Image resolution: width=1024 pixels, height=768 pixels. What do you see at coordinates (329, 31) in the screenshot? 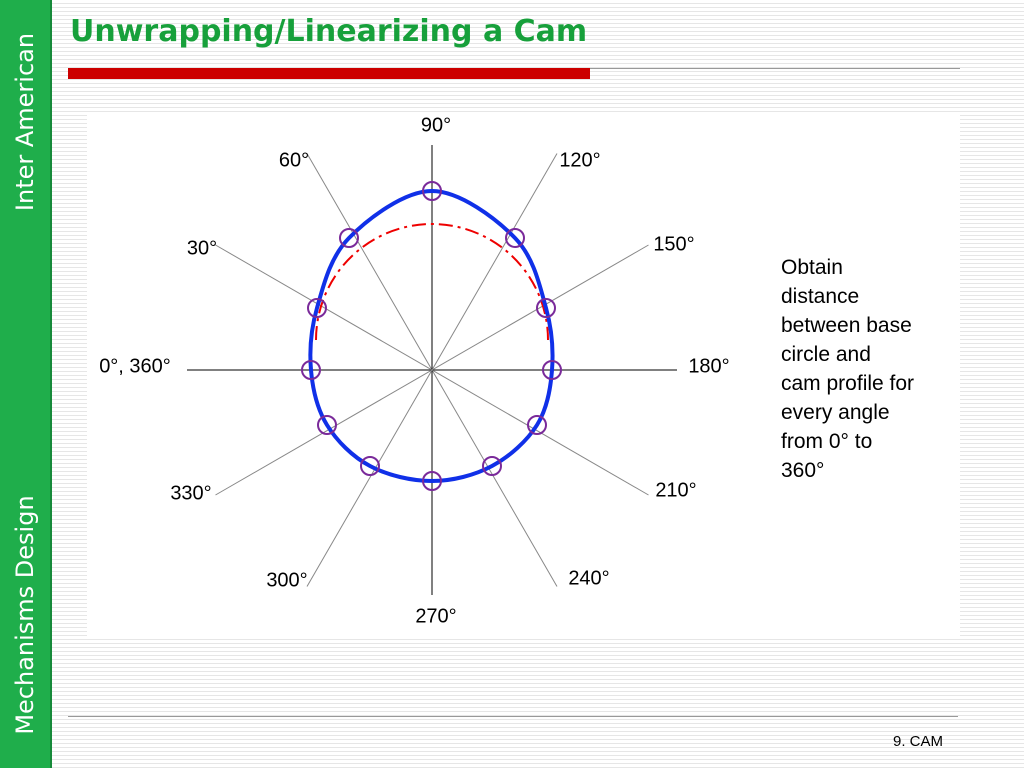
I see `title: Unwrapping/Linearizing a Cam` at bounding box center [329, 31].